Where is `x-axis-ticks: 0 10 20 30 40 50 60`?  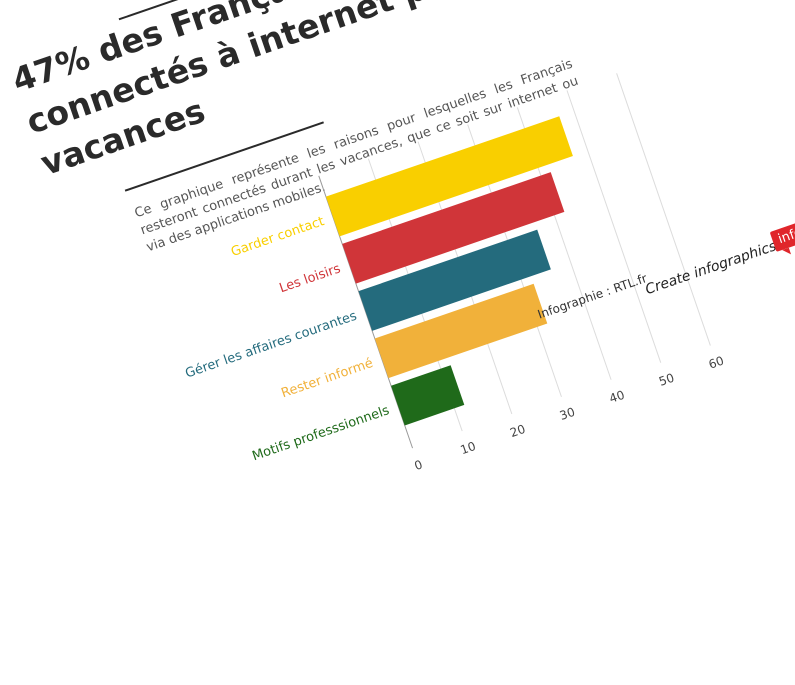
x-axis-ticks: 0 10 20 30 40 50 60 is located at coordinates (569, 413).